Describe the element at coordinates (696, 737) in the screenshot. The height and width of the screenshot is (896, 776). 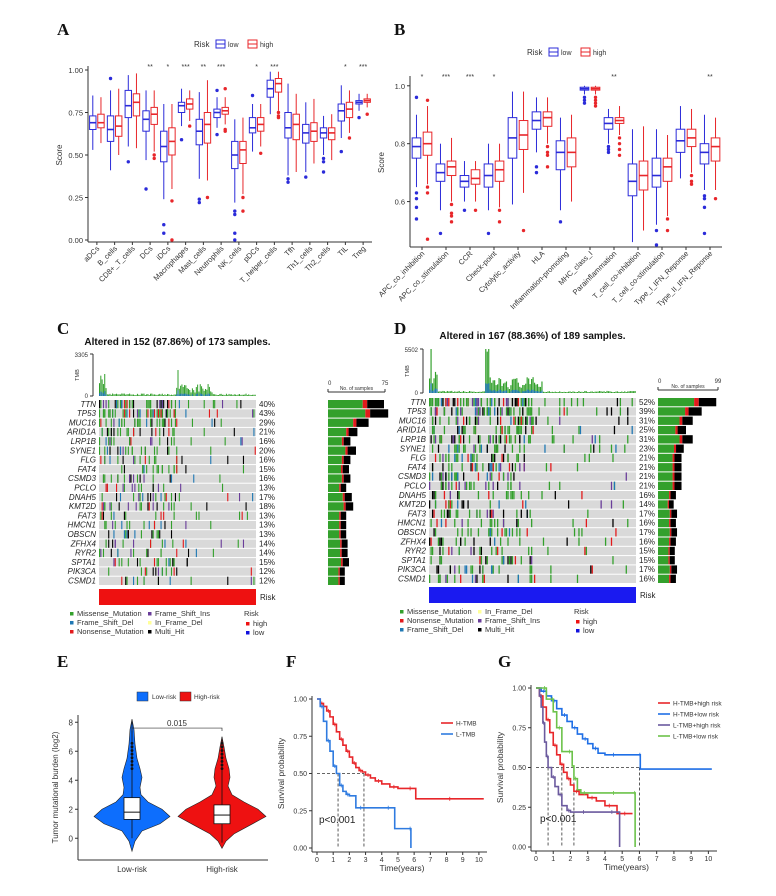
I see `legend-label: L-TMB+low risk` at that location.